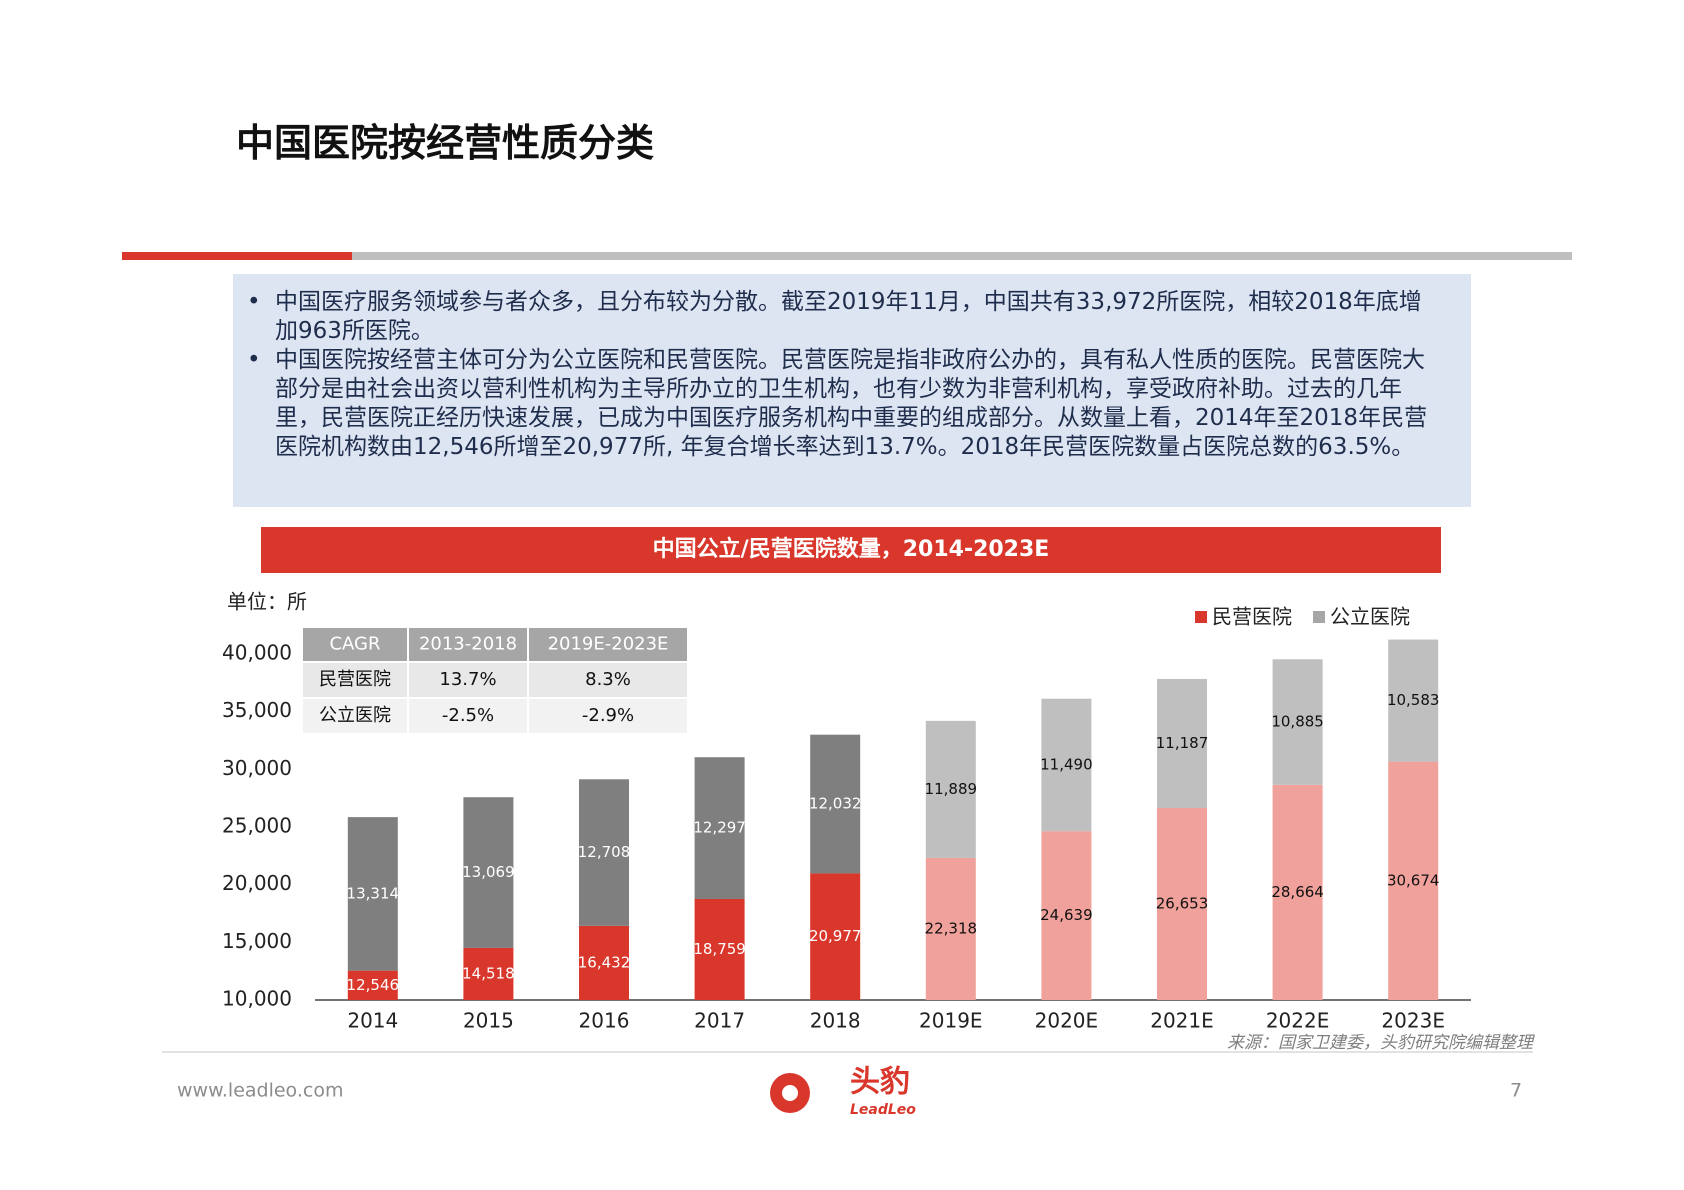 The width and height of the screenshot is (1684, 1190). I want to click on value-label: 26,653, so click(1182, 903).